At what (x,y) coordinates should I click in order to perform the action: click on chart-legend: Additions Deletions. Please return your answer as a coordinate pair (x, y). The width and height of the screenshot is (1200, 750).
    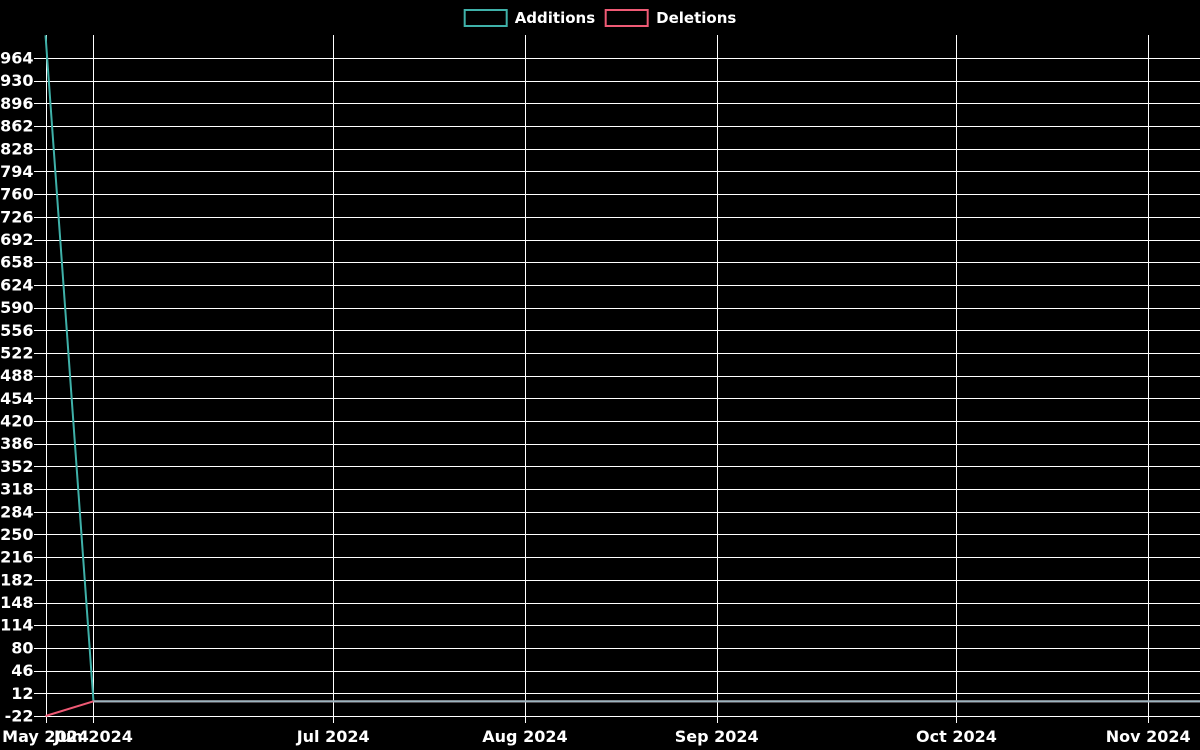
    Looking at the image, I should click on (599, 18).